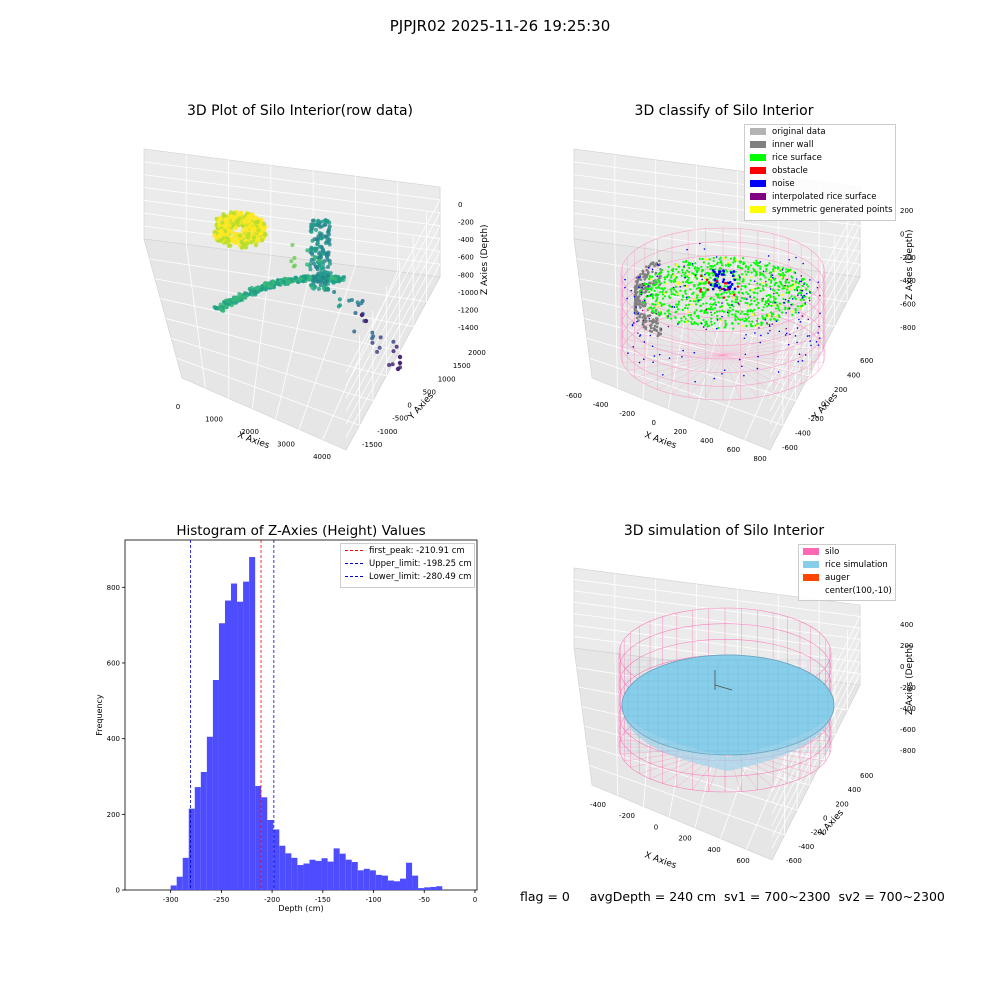  Describe the element at coordinates (799, 132) in the screenshot. I see `legend-label: original data` at that location.